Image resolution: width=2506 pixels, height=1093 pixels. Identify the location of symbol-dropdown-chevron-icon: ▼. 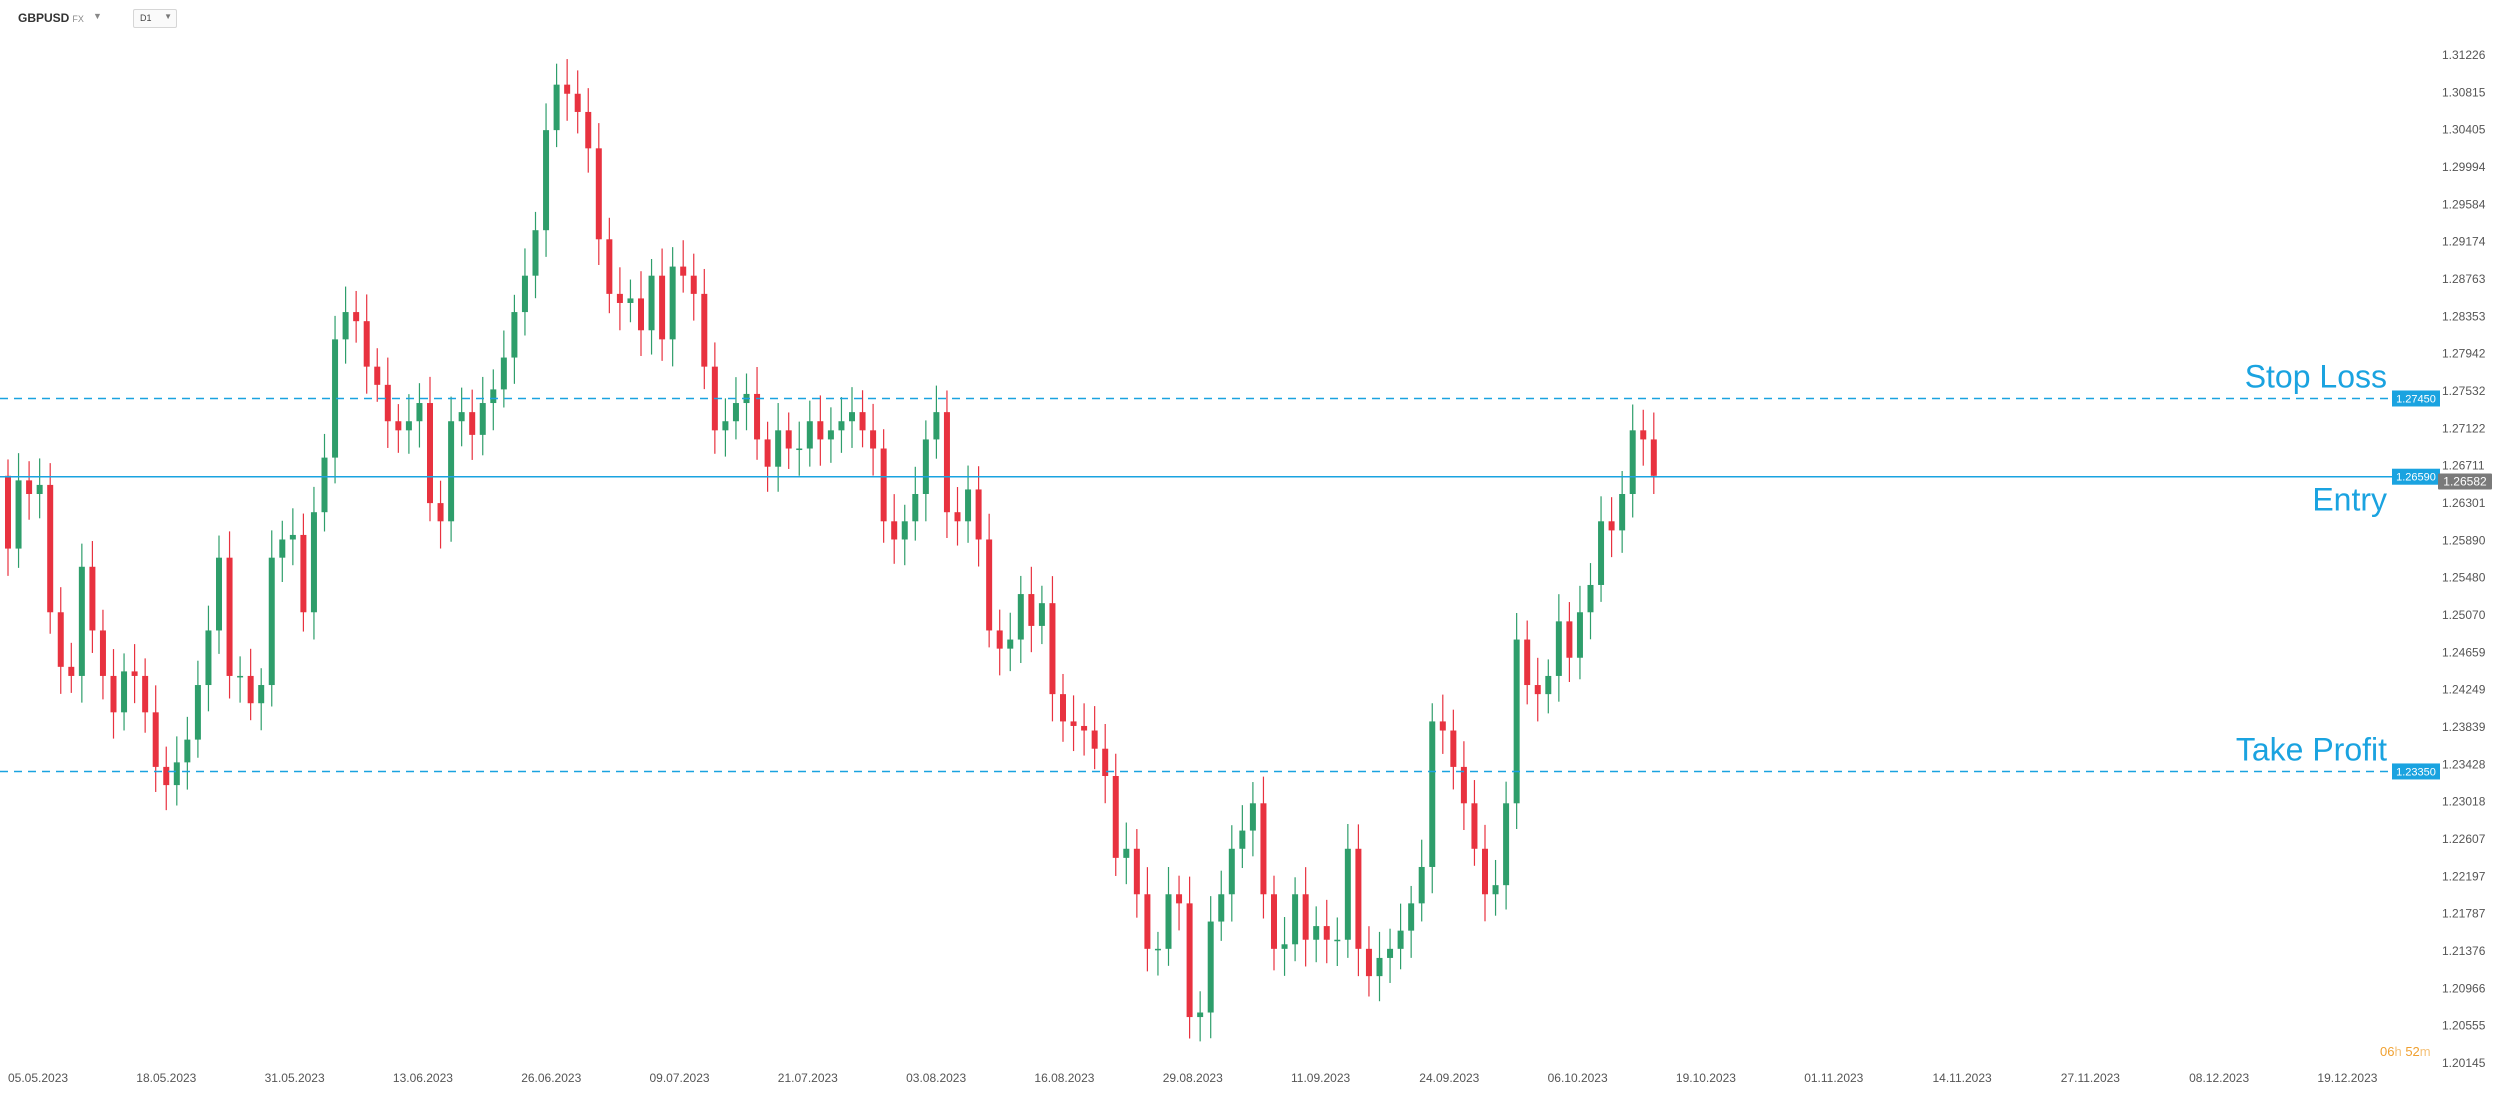
(97, 16).